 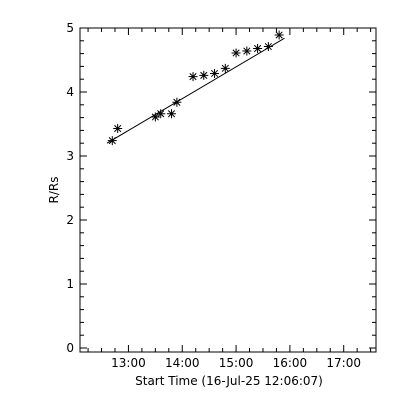 I want to click on x-tick-label: 16:00, so click(x=290, y=363).